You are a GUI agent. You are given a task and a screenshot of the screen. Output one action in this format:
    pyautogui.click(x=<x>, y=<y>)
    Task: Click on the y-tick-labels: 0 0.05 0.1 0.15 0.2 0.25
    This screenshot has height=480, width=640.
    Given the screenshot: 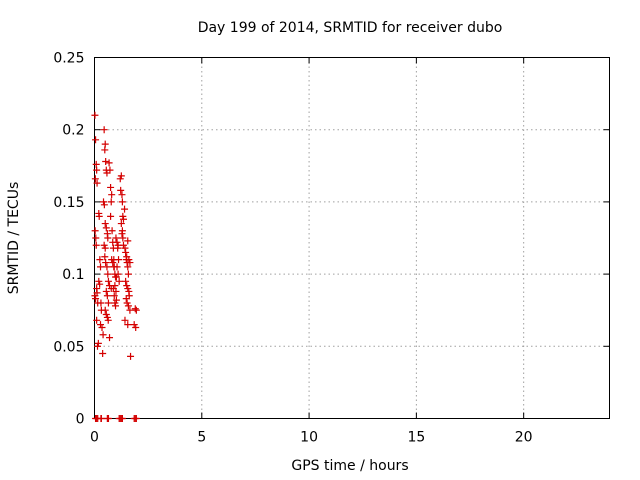 What is the action you would take?
    pyautogui.click(x=68, y=239)
    